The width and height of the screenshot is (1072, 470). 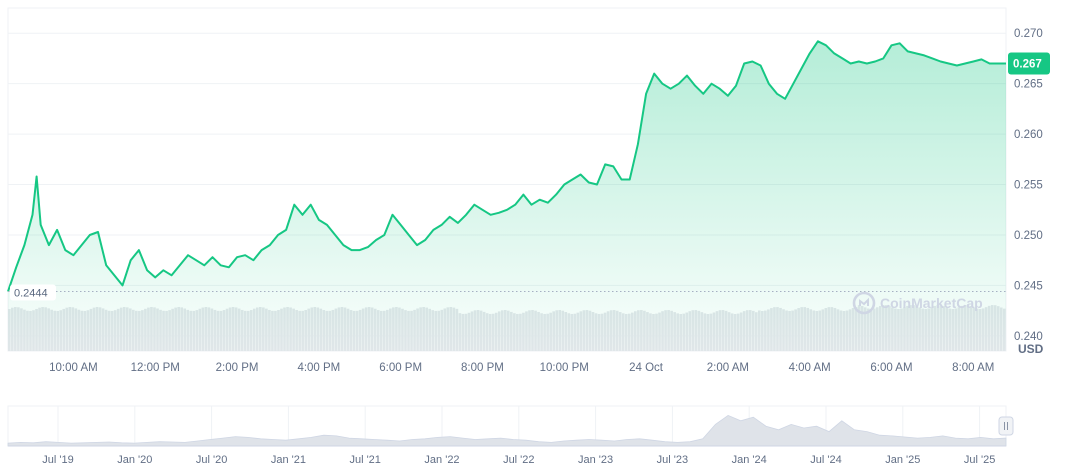 I want to click on y-tick-label: 0.265, so click(x=1028, y=85).